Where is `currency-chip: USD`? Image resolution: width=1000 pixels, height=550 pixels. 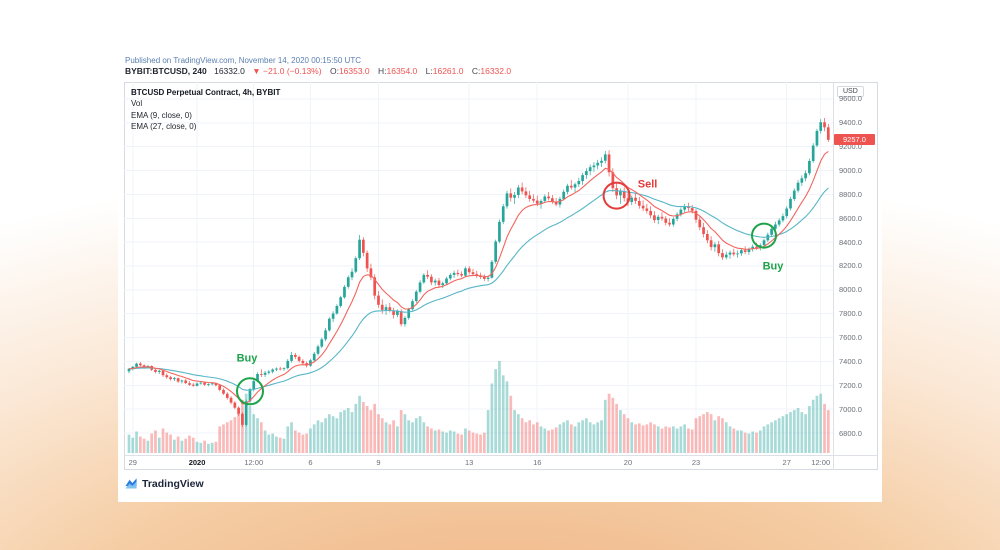 currency-chip: USD is located at coordinates (850, 91).